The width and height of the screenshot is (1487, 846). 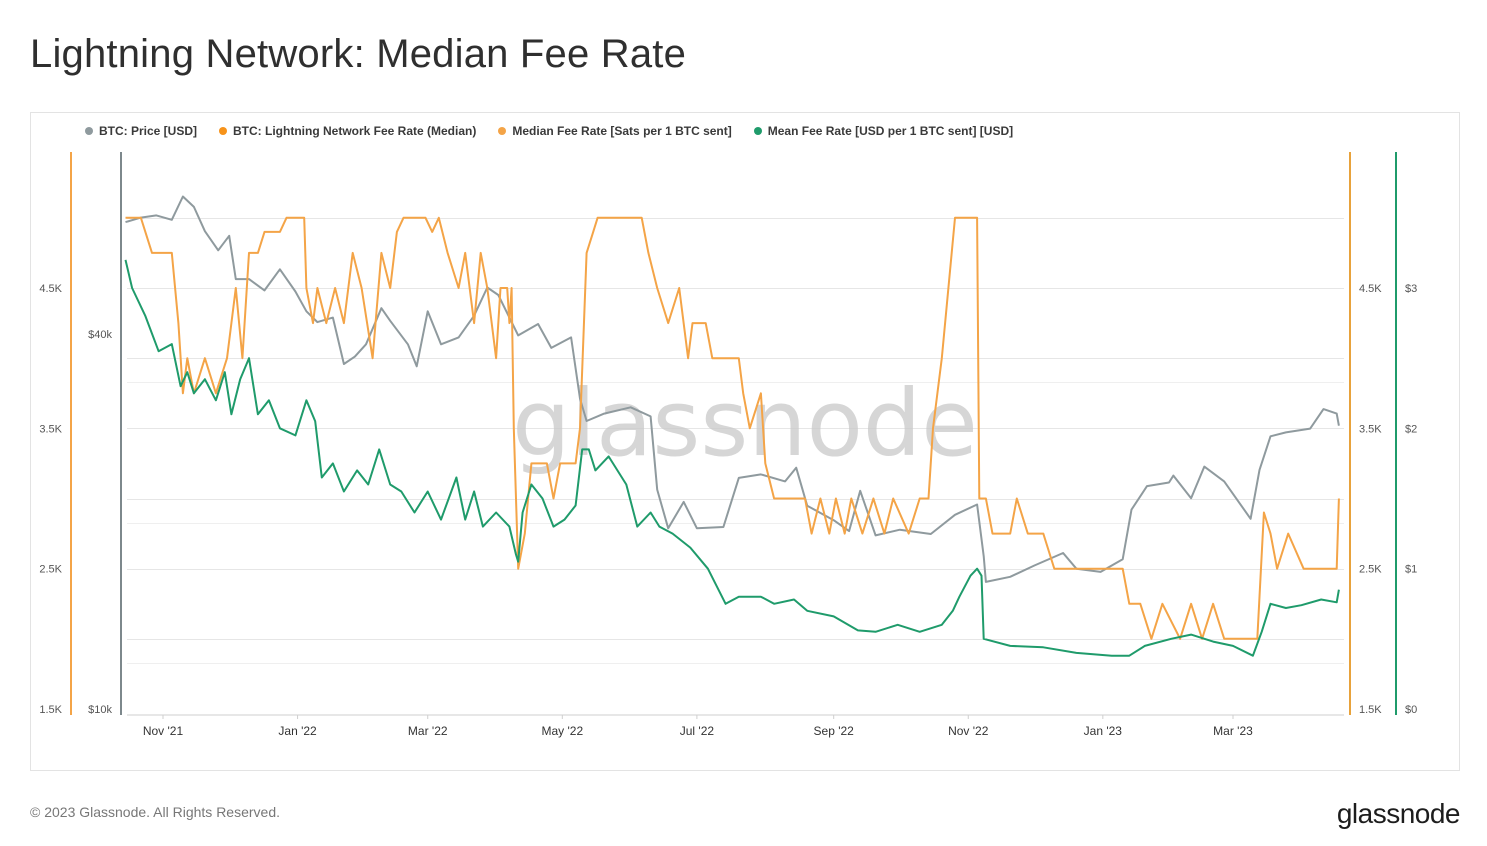 I want to click on x-tick-label: Sep '22, so click(x=834, y=731).